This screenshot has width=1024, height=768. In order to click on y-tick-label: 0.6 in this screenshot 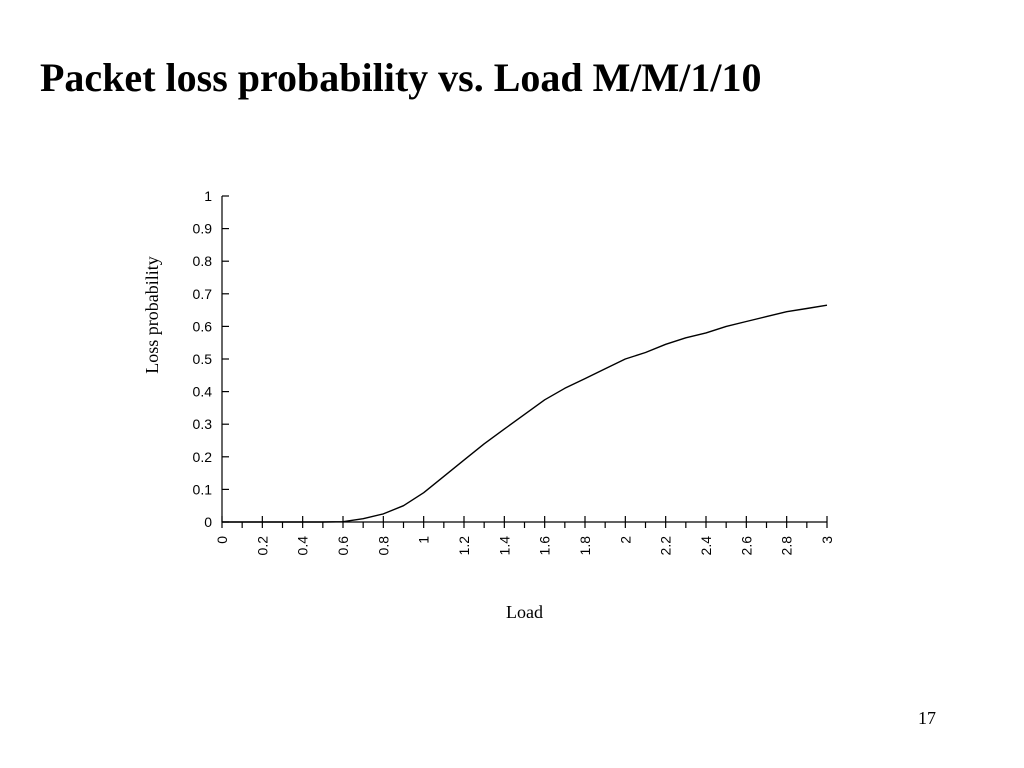, I will do `click(203, 326)`.